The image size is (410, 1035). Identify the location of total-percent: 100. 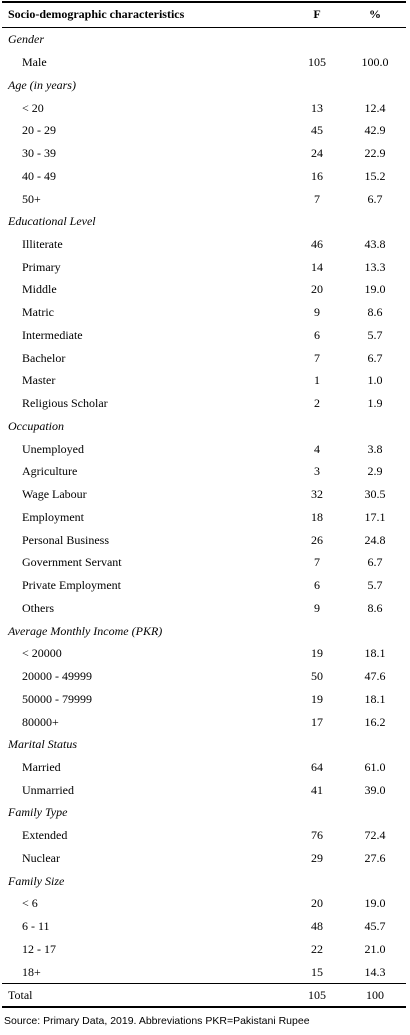
(375, 995).